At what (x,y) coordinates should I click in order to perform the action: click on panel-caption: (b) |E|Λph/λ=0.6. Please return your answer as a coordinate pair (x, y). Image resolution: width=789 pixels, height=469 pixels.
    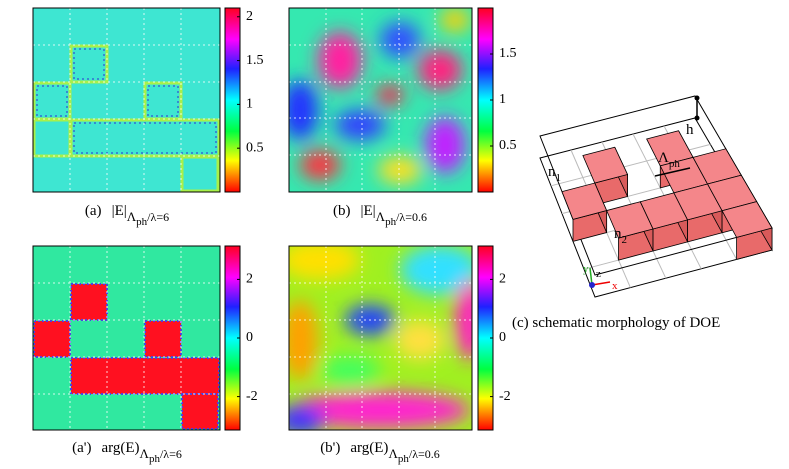
    Looking at the image, I should click on (380, 215).